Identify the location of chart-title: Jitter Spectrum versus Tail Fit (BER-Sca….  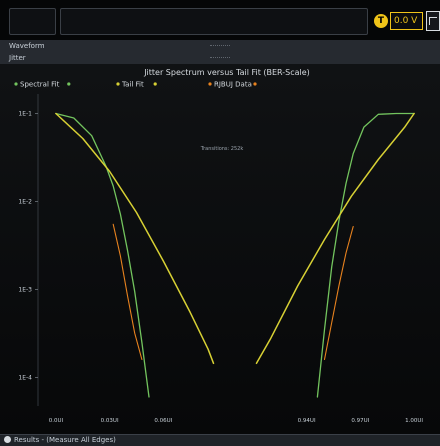
(226, 72).